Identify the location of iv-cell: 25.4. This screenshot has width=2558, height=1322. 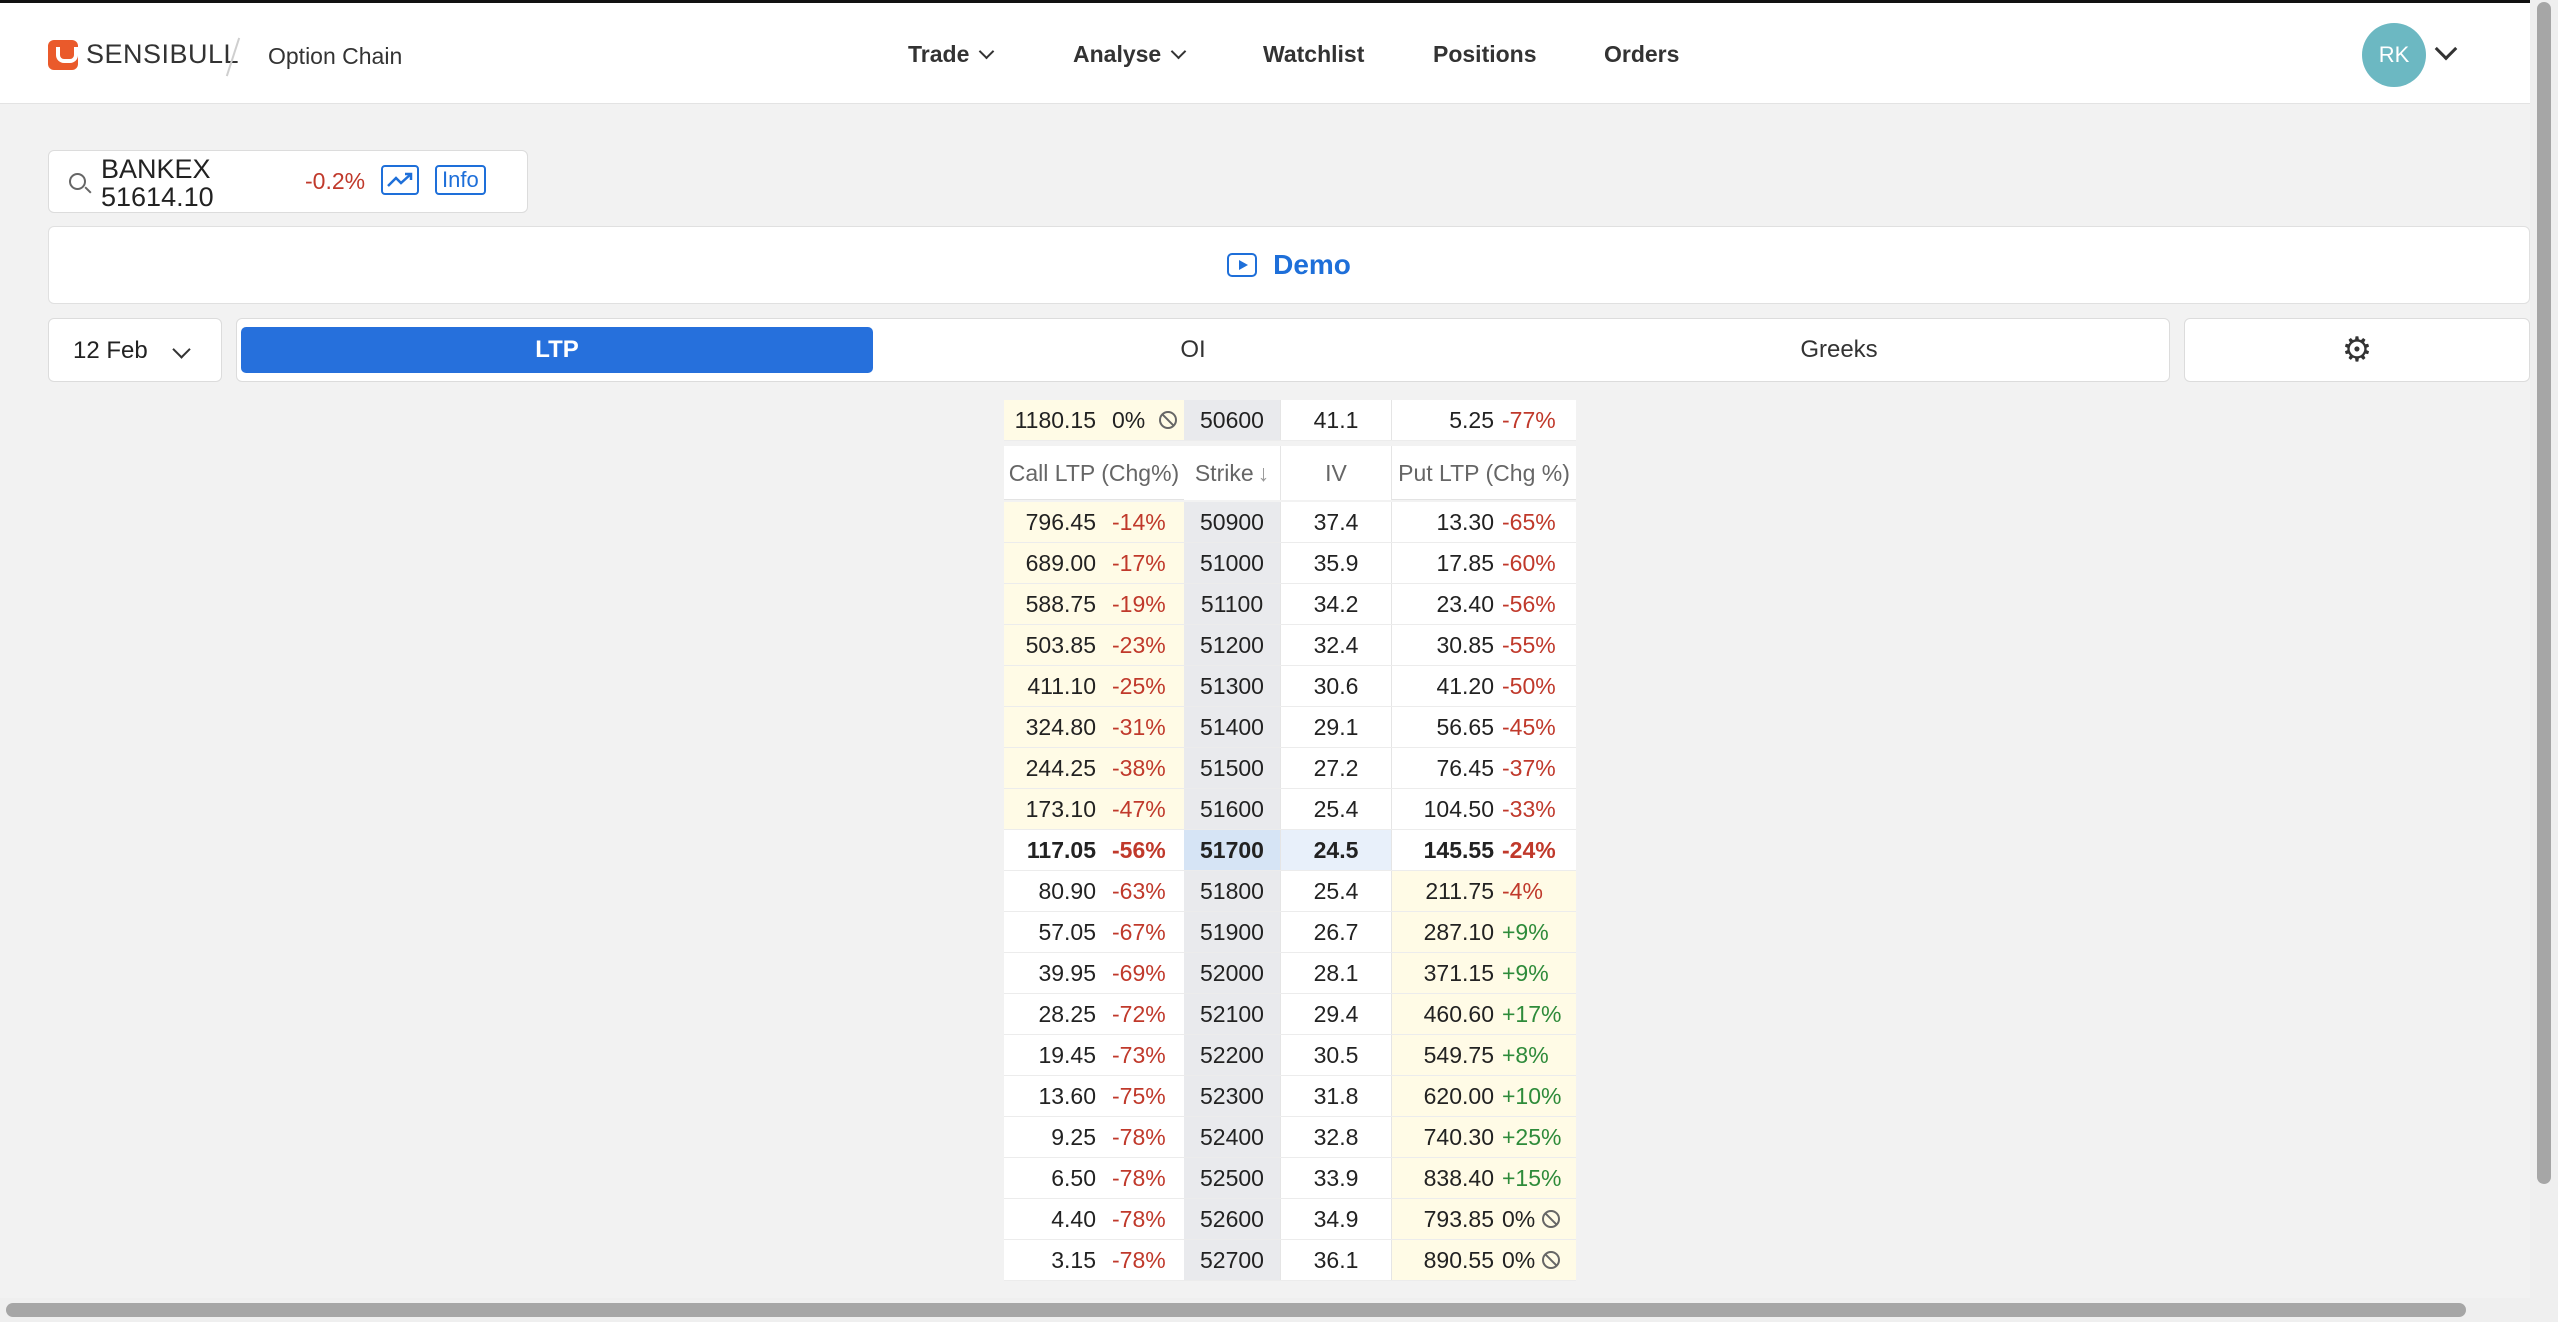
(1336, 891).